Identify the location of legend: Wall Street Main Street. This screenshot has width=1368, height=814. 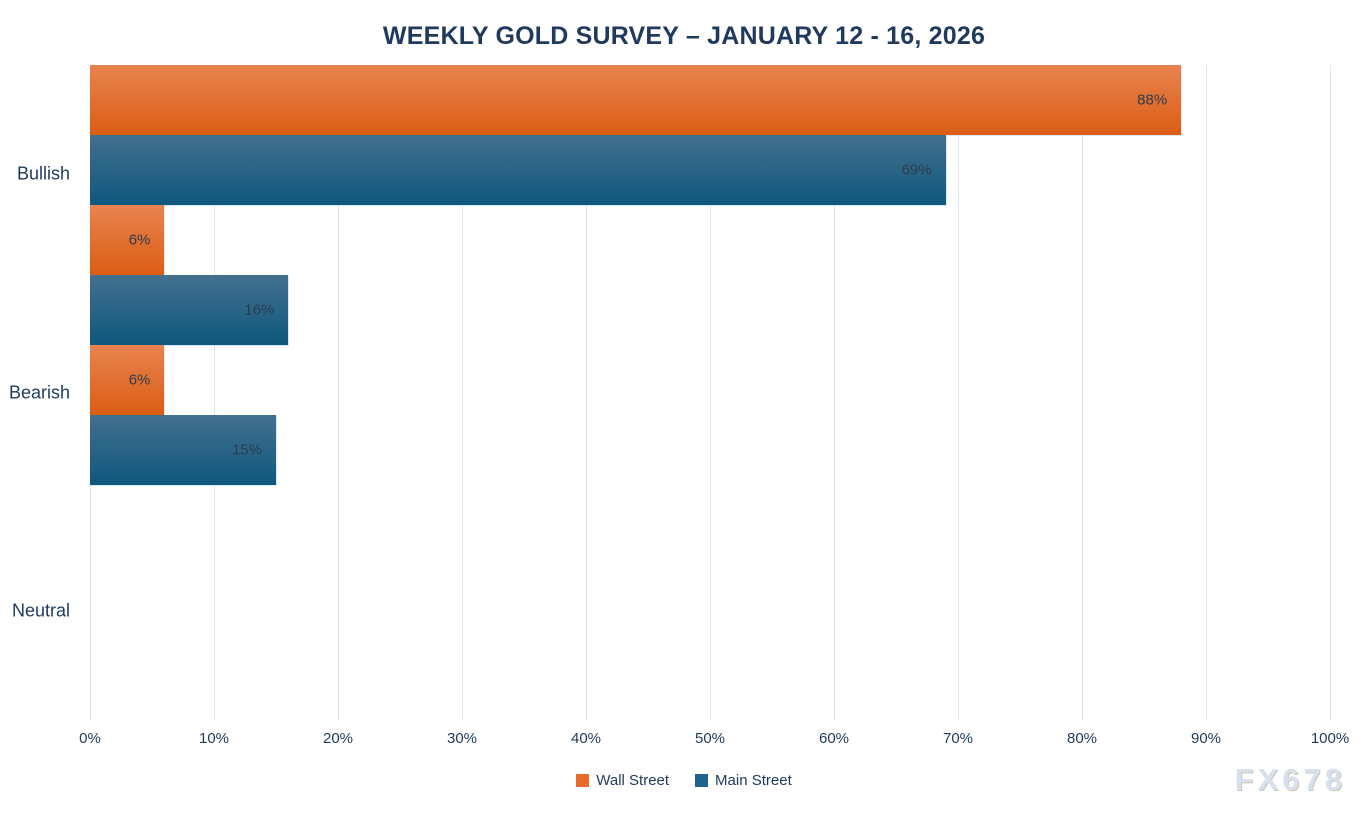
(684, 780).